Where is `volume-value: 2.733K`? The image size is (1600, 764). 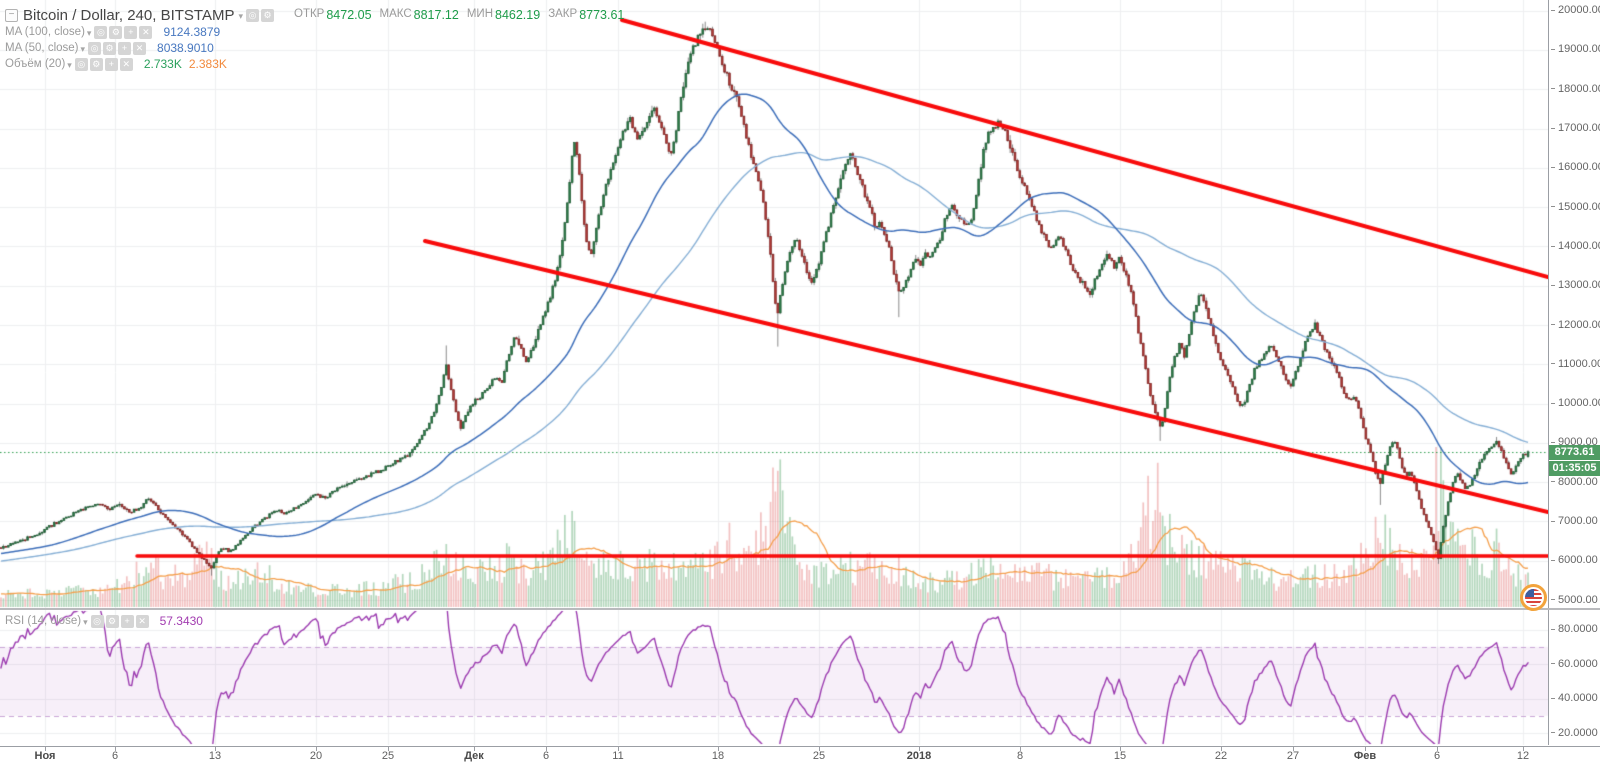 volume-value: 2.733K is located at coordinates (162, 64).